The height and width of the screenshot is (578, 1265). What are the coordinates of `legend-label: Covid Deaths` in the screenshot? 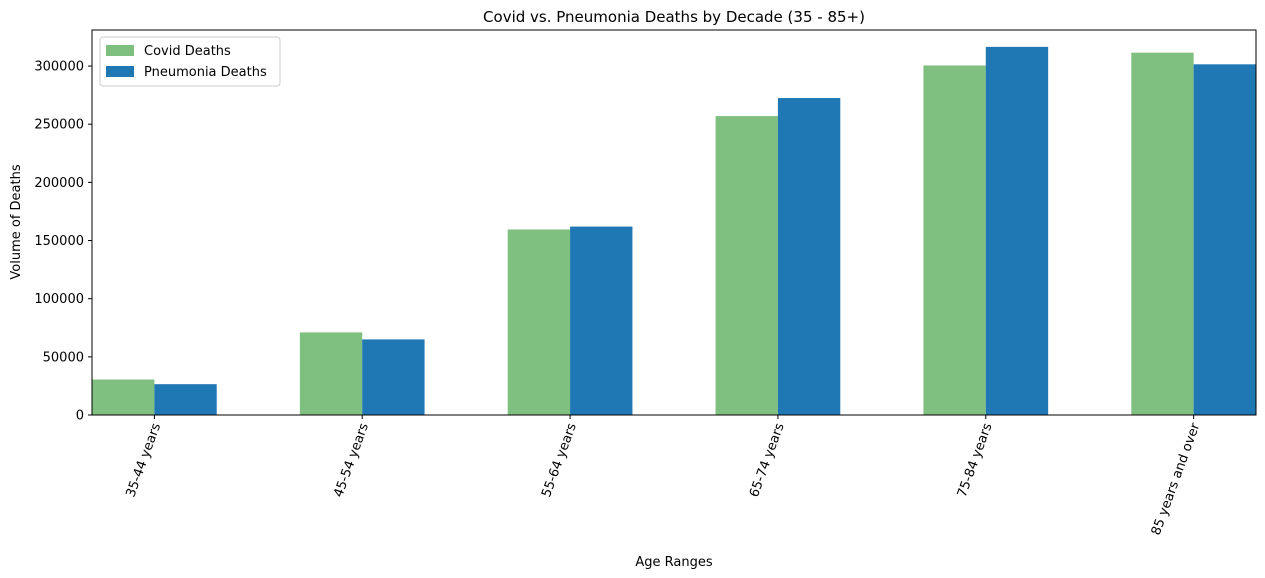 It's located at (187, 51).